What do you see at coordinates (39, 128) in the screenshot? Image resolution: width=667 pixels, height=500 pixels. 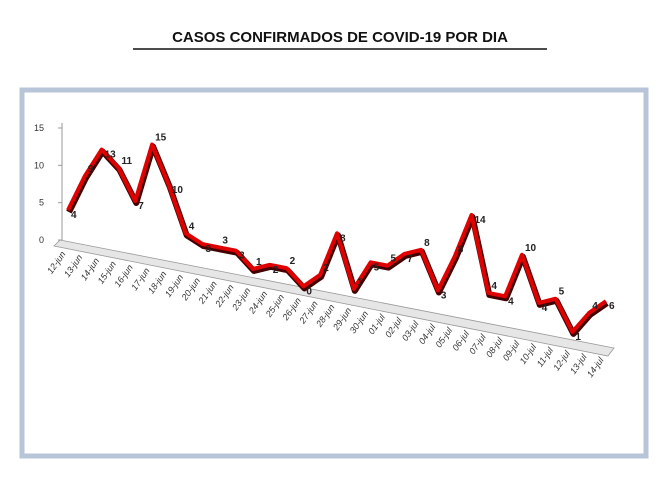 I see `y-tick-label: 15` at bounding box center [39, 128].